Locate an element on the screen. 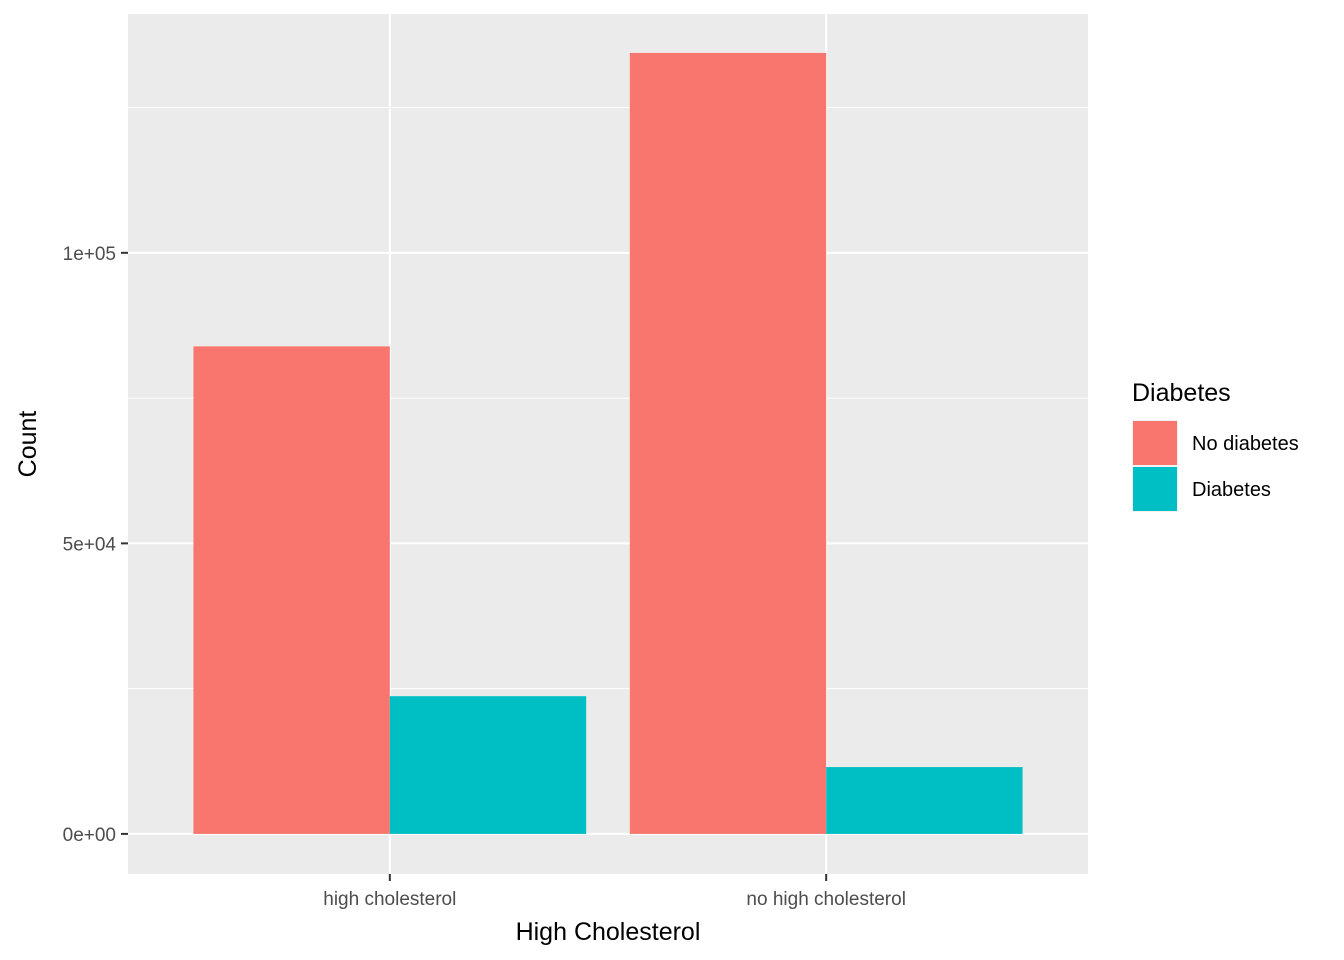  legend-label: No diabetes is located at coordinates (1245, 444).